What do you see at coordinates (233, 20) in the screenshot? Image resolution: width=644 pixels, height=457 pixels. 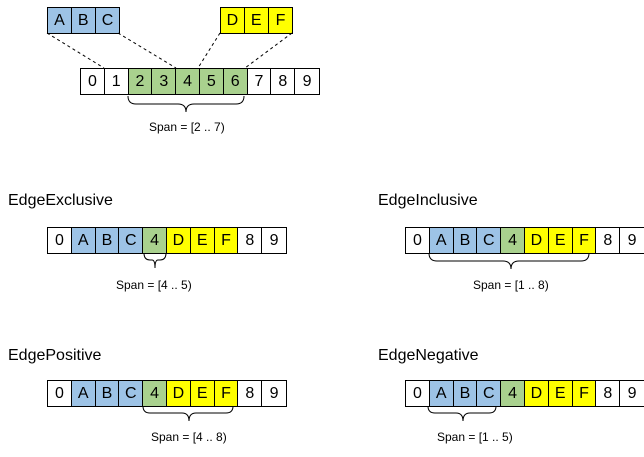 I see `cell-def-0: D` at bounding box center [233, 20].